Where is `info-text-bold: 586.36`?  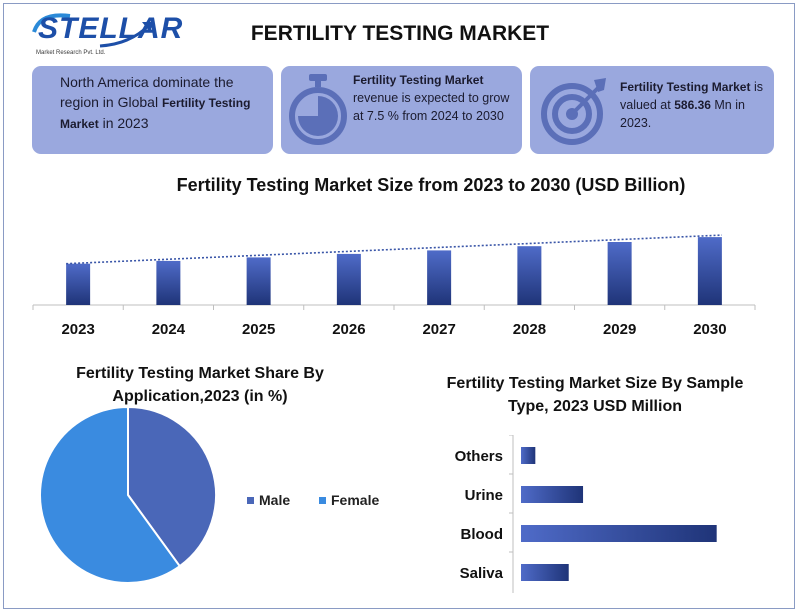
info-text-bold: 586.36 is located at coordinates (692, 105).